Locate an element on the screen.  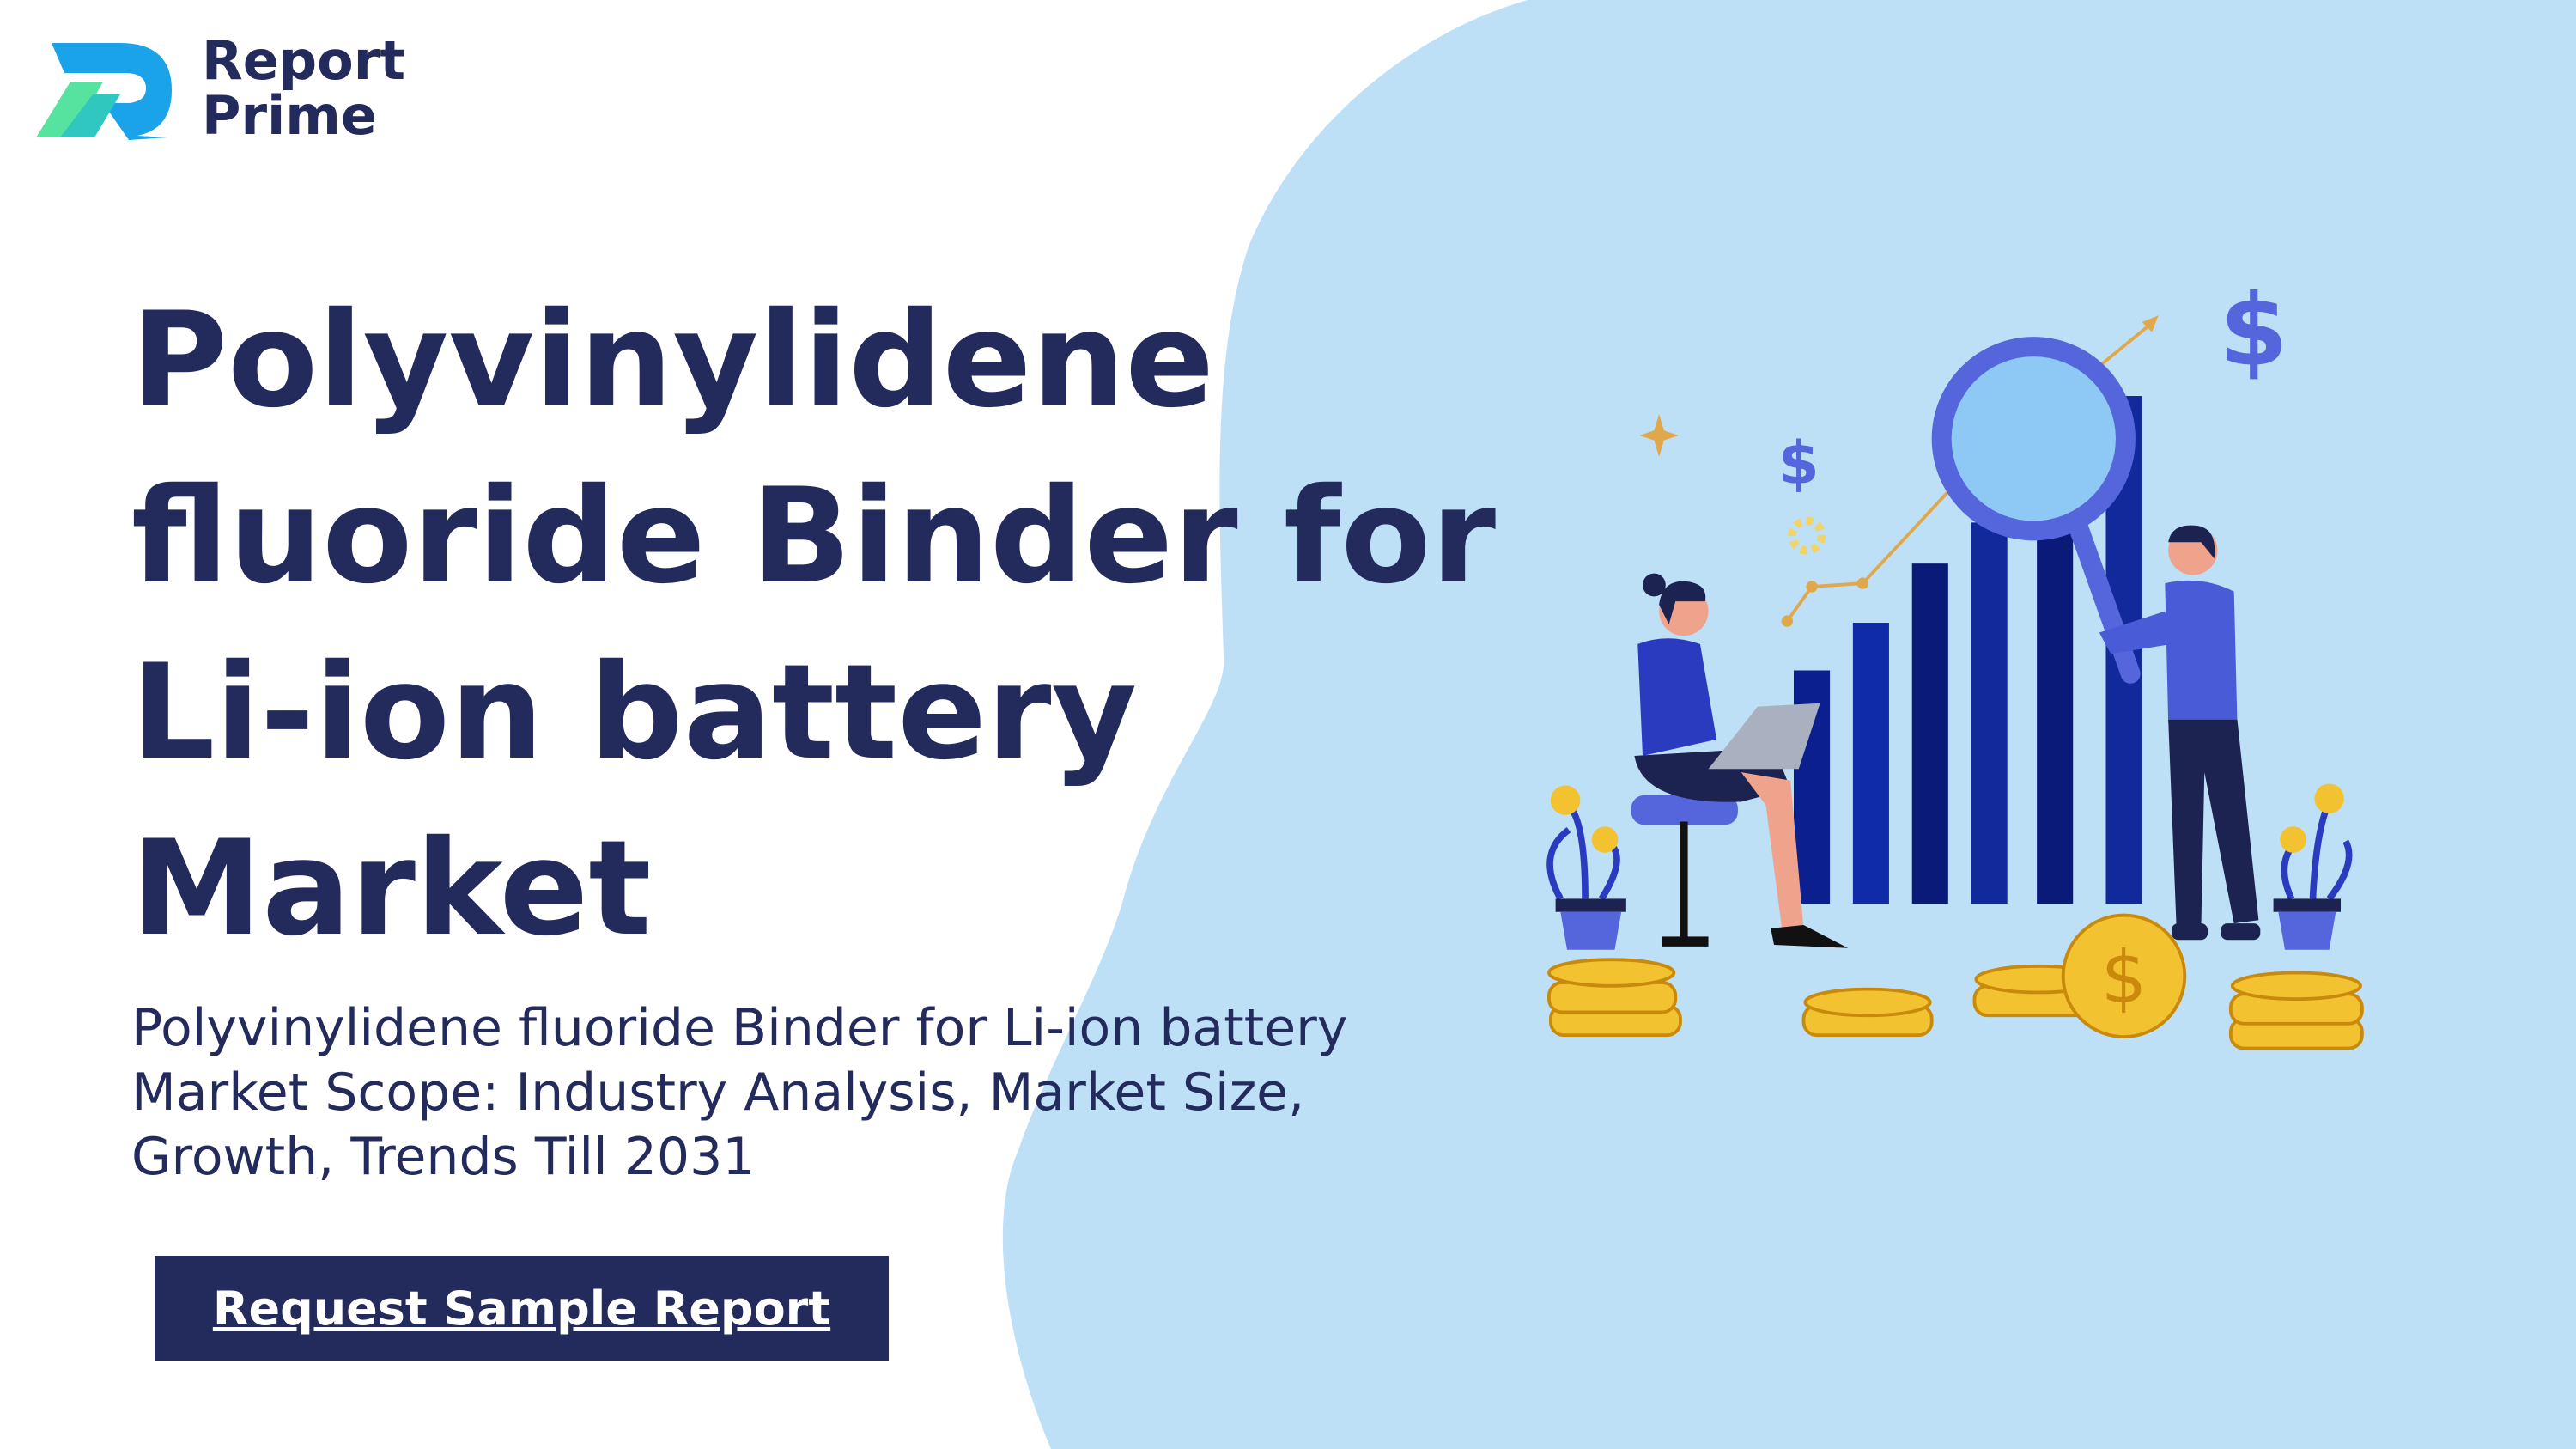
request-sample-button: Request Sample Report is located at coordinates (522, 1308).